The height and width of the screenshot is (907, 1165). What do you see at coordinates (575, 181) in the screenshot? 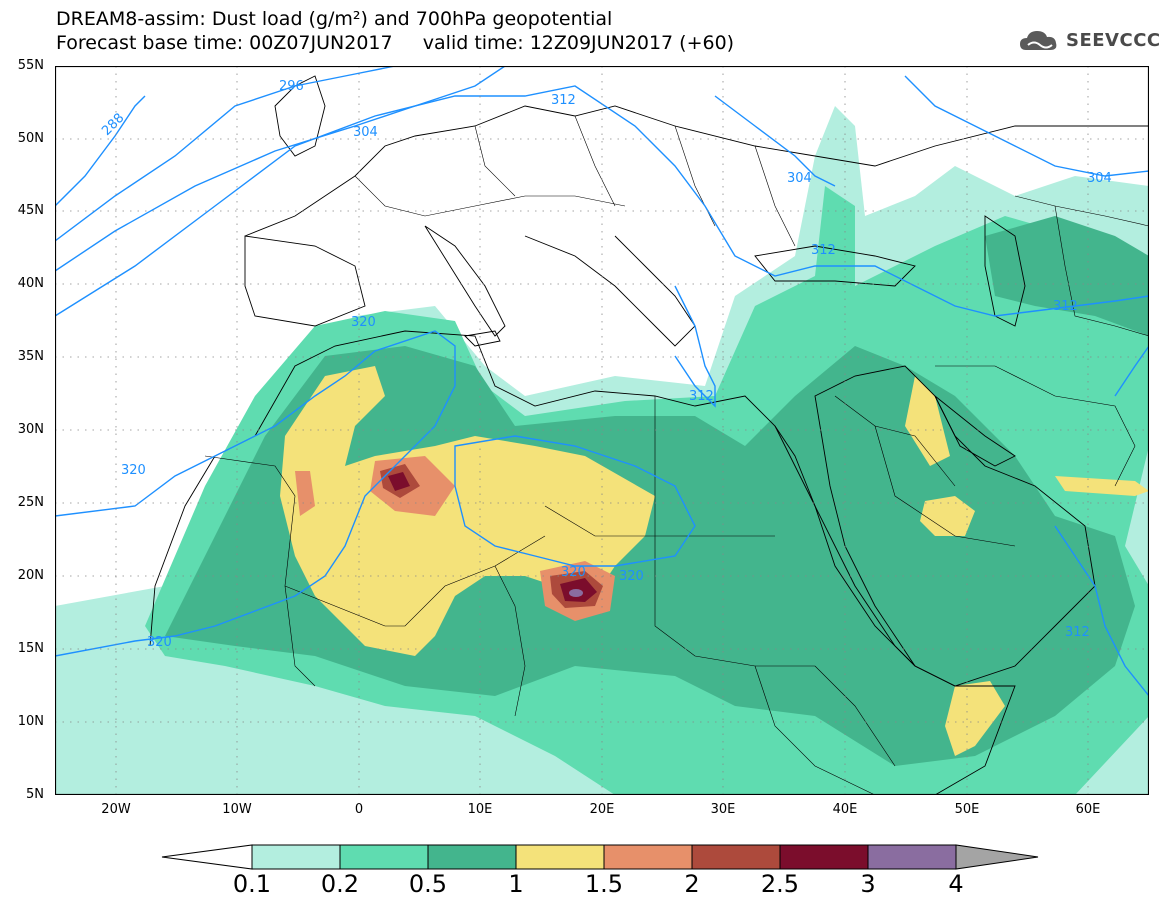
I see `border-europe` at bounding box center [575, 181].